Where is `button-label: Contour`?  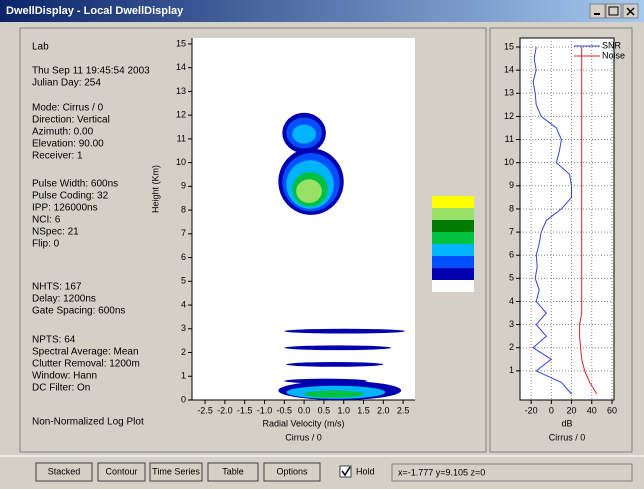
button-label: Contour is located at coordinates (121, 471).